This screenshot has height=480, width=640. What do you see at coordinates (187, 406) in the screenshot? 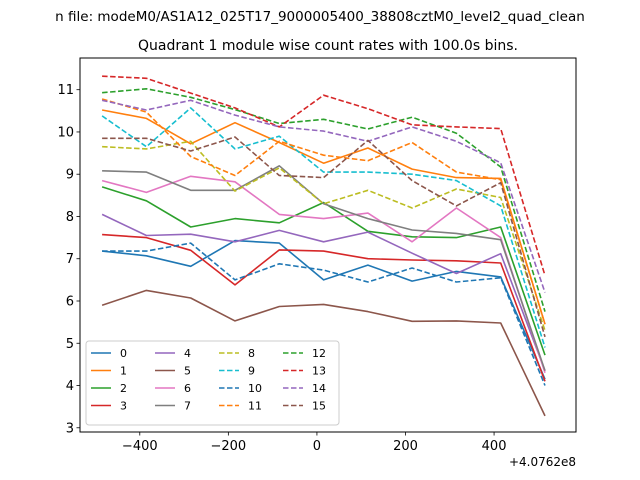
I see `legend-label-7: 7` at bounding box center [187, 406].